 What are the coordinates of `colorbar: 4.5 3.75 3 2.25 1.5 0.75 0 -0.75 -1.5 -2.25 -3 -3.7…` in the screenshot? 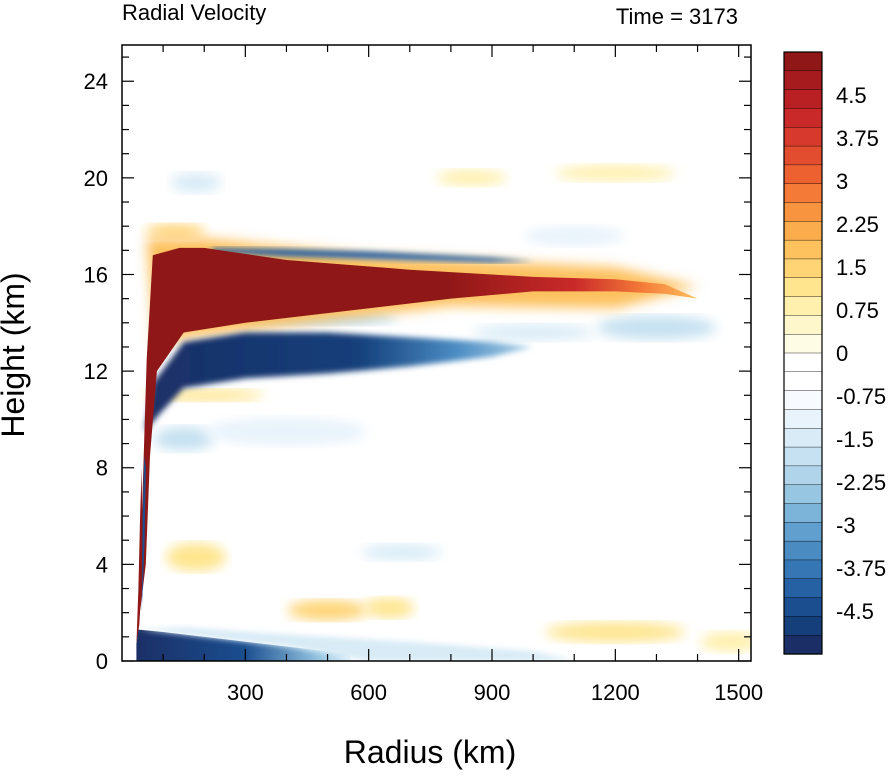 It's located at (834, 353).